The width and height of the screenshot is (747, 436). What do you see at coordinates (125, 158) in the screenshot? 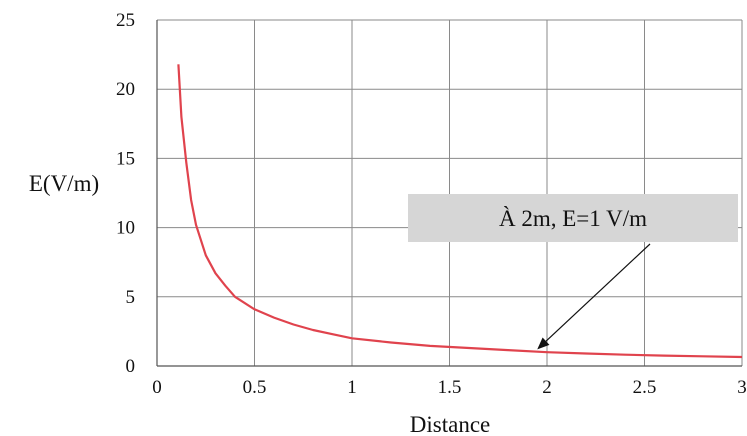
I see `y-tick-label: 15` at bounding box center [125, 158].